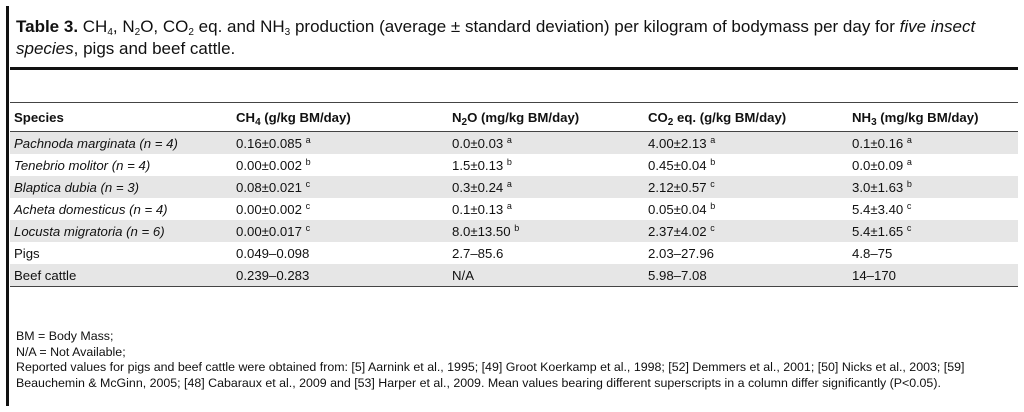  Describe the element at coordinates (514, 102) in the screenshot. I see `table-top-rule` at that location.